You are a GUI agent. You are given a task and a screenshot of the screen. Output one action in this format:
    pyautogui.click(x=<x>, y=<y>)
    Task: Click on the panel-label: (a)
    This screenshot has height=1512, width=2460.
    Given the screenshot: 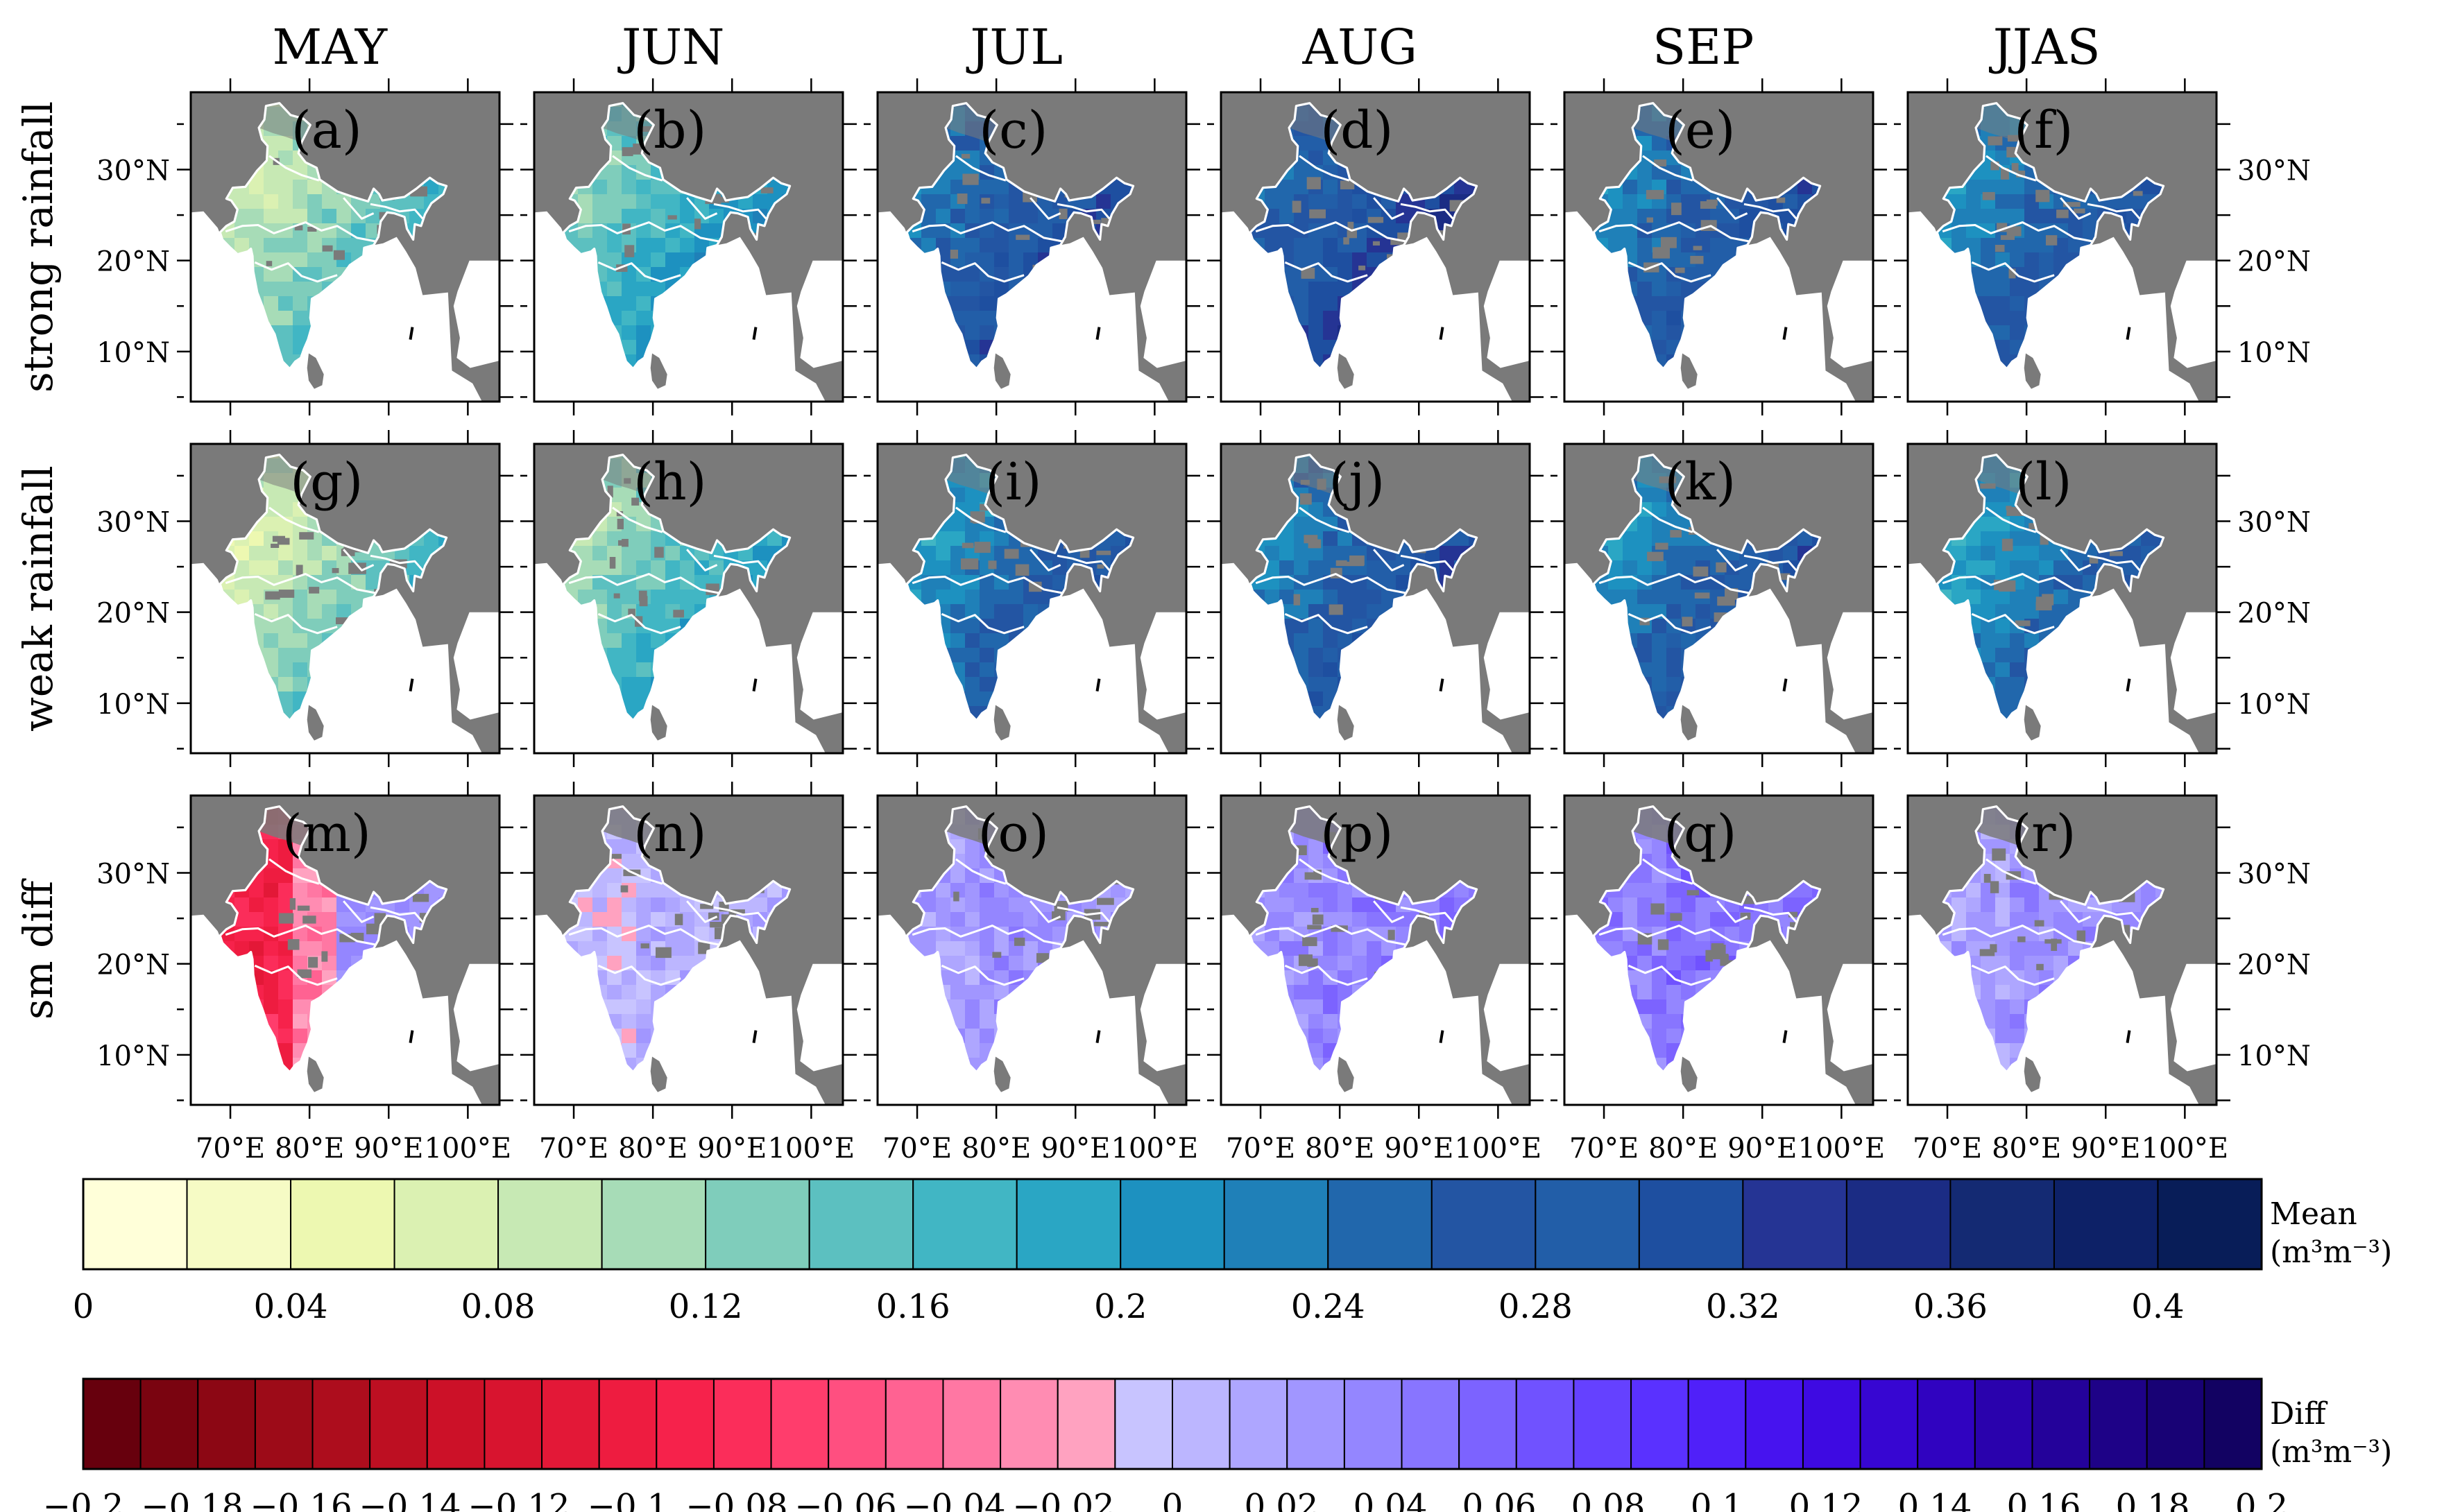 What is the action you would take?
    pyautogui.click(x=326, y=131)
    